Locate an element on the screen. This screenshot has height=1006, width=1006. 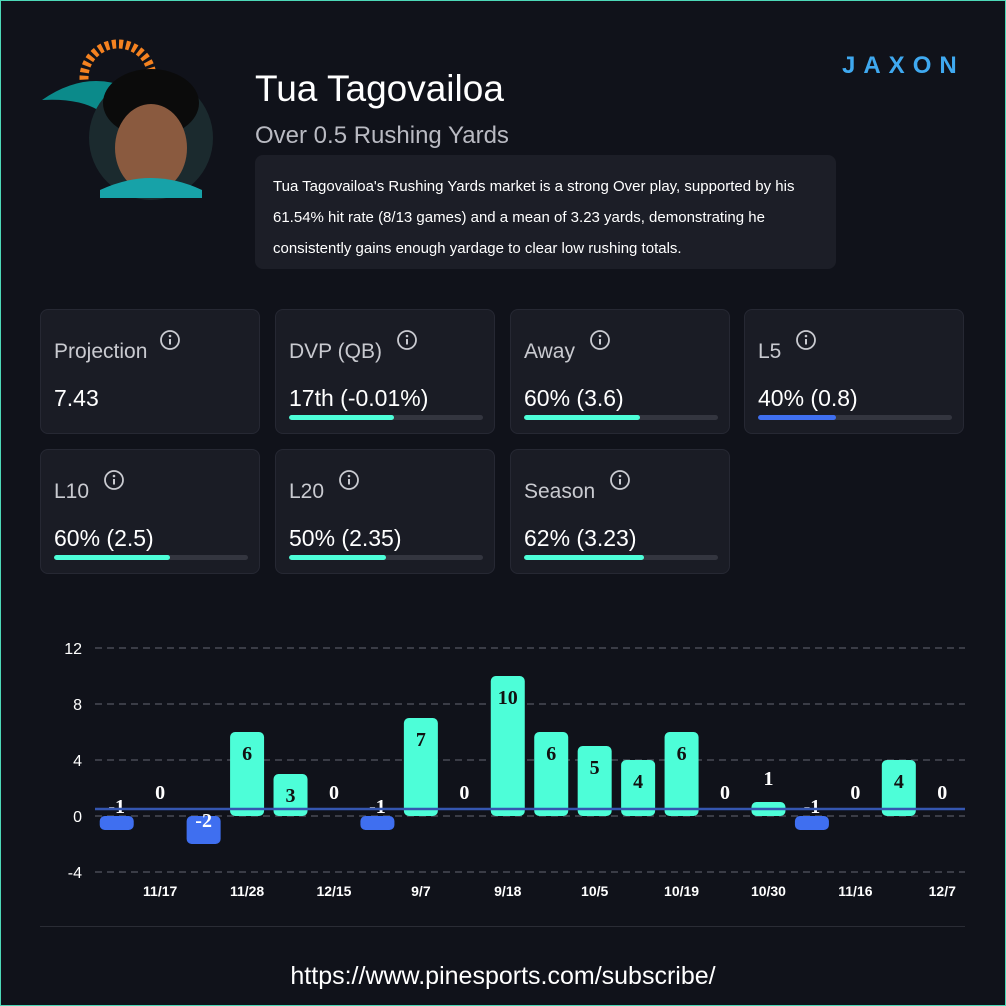
stat-card: L5 40% (0.8) is located at coordinates (854, 371).